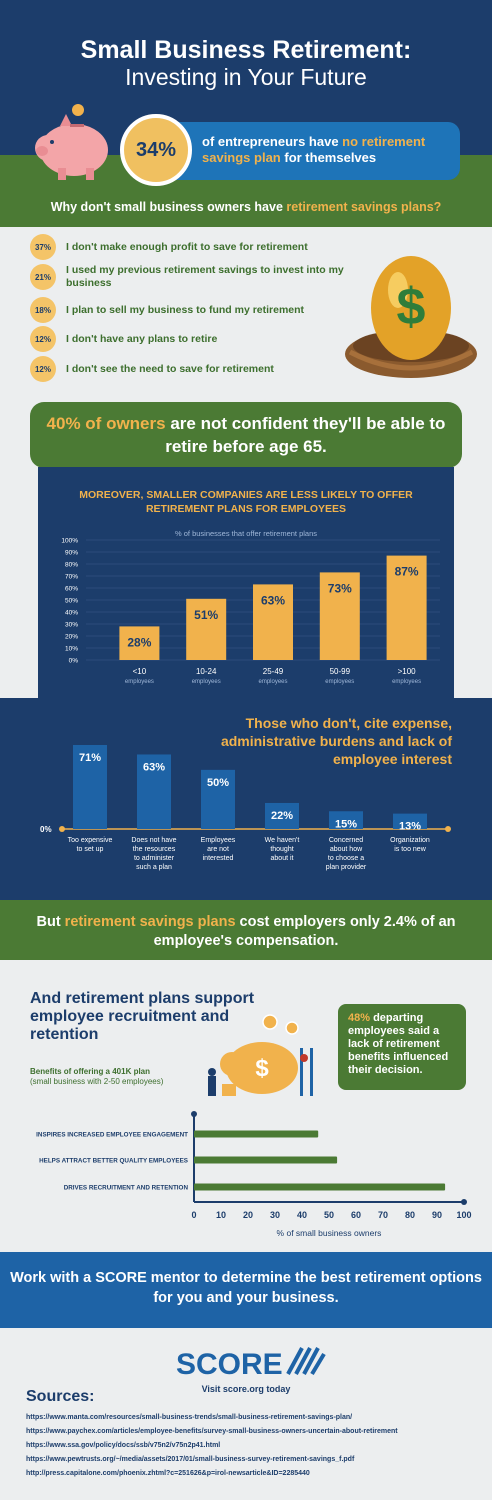 The image size is (492, 1500). I want to click on chart1-y-tick: 100%, so click(69, 541).